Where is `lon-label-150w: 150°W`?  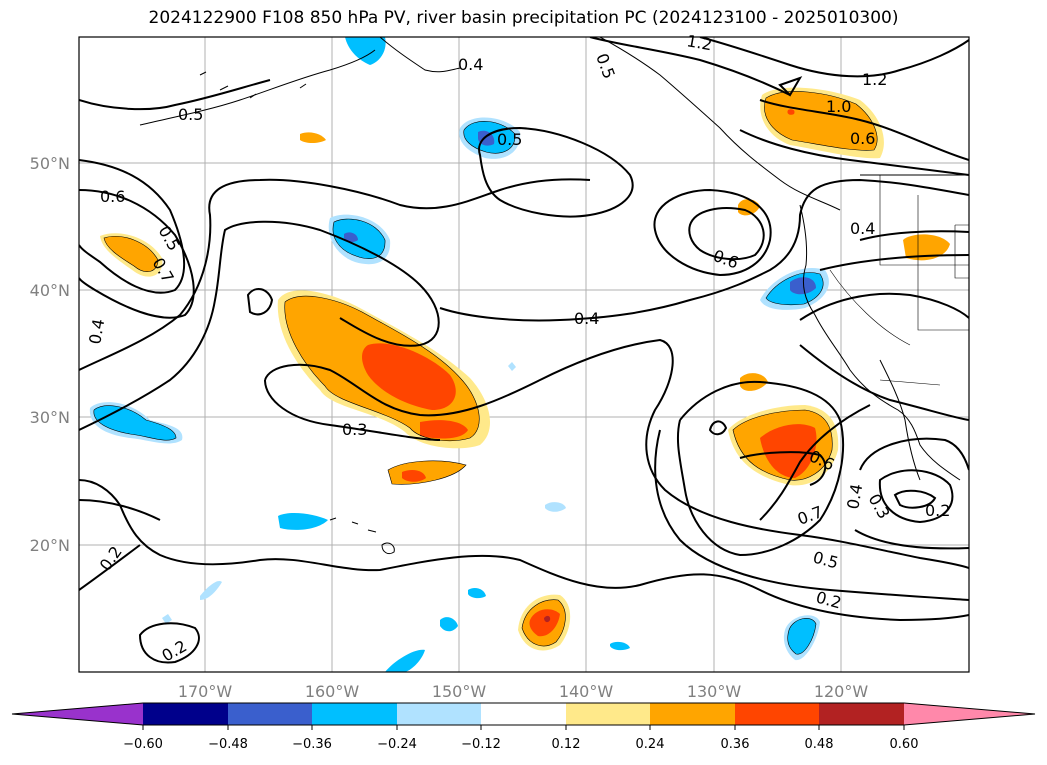 lon-label-150w: 150°W is located at coordinates (459, 691).